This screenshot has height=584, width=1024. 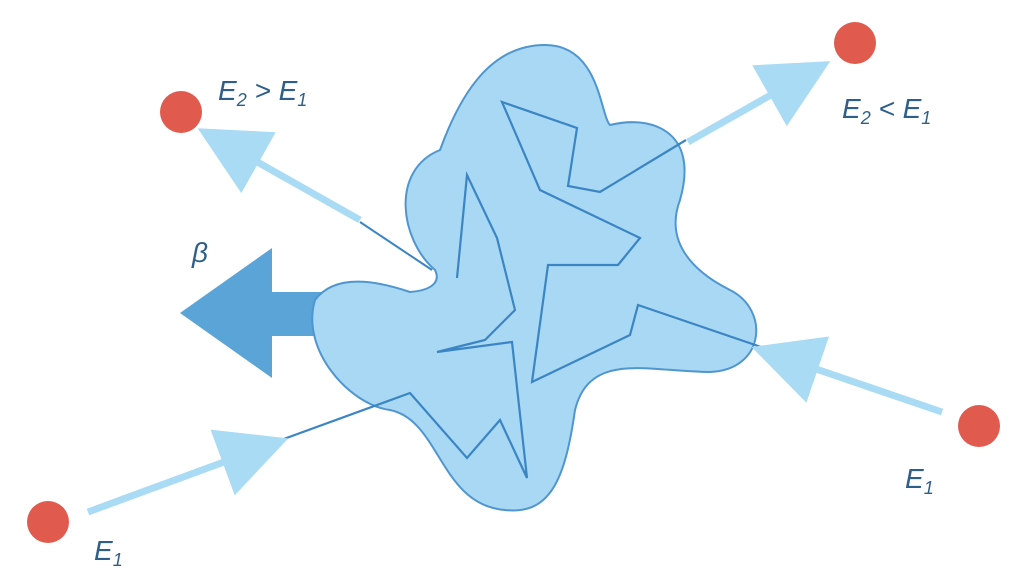 I want to click on incoming-arrow-bottom-right, so click(x=847, y=376).